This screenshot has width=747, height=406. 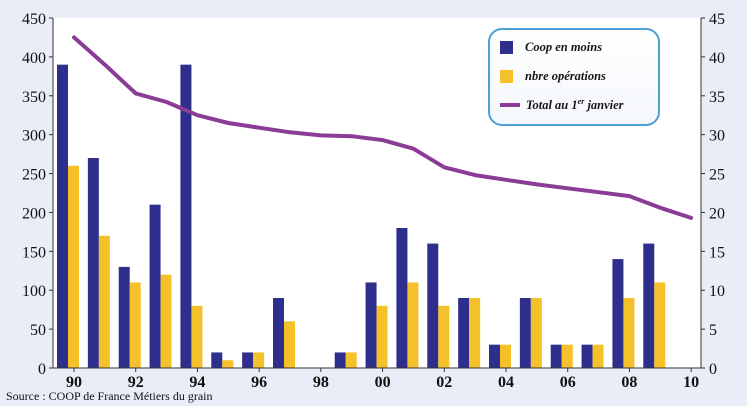 What do you see at coordinates (34, 136) in the screenshot?
I see `y-left-tick-label-300: 300` at bounding box center [34, 136].